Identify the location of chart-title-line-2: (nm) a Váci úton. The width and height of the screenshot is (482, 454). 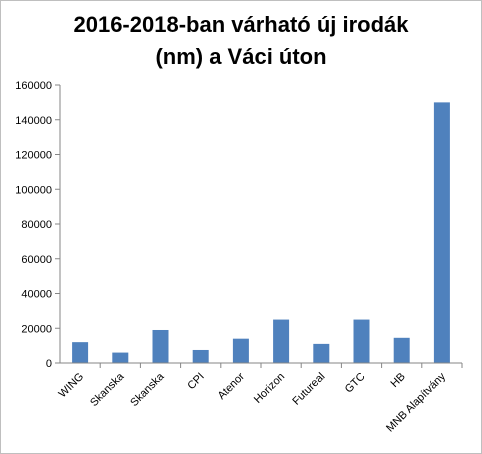
(241, 56).